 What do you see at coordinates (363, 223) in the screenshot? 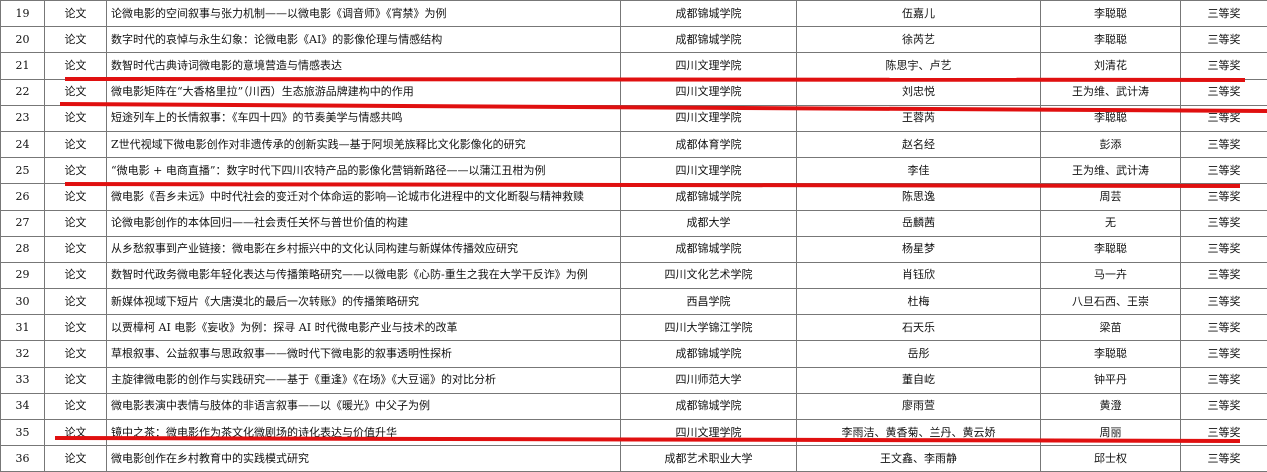
I see `title: 论微电影创作的本体回归——社会责任关怀与普世价值的构建` at bounding box center [363, 223].